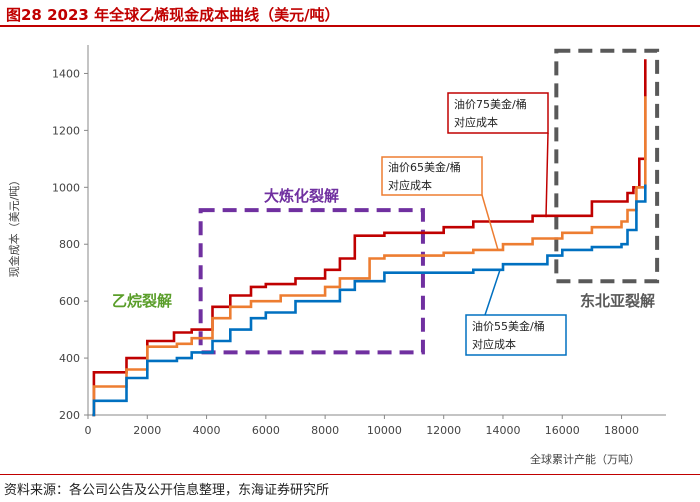 This screenshot has width=700, height=502. What do you see at coordinates (621, 430) in the screenshot?
I see `x-tick-label: 18000` at bounding box center [621, 430].